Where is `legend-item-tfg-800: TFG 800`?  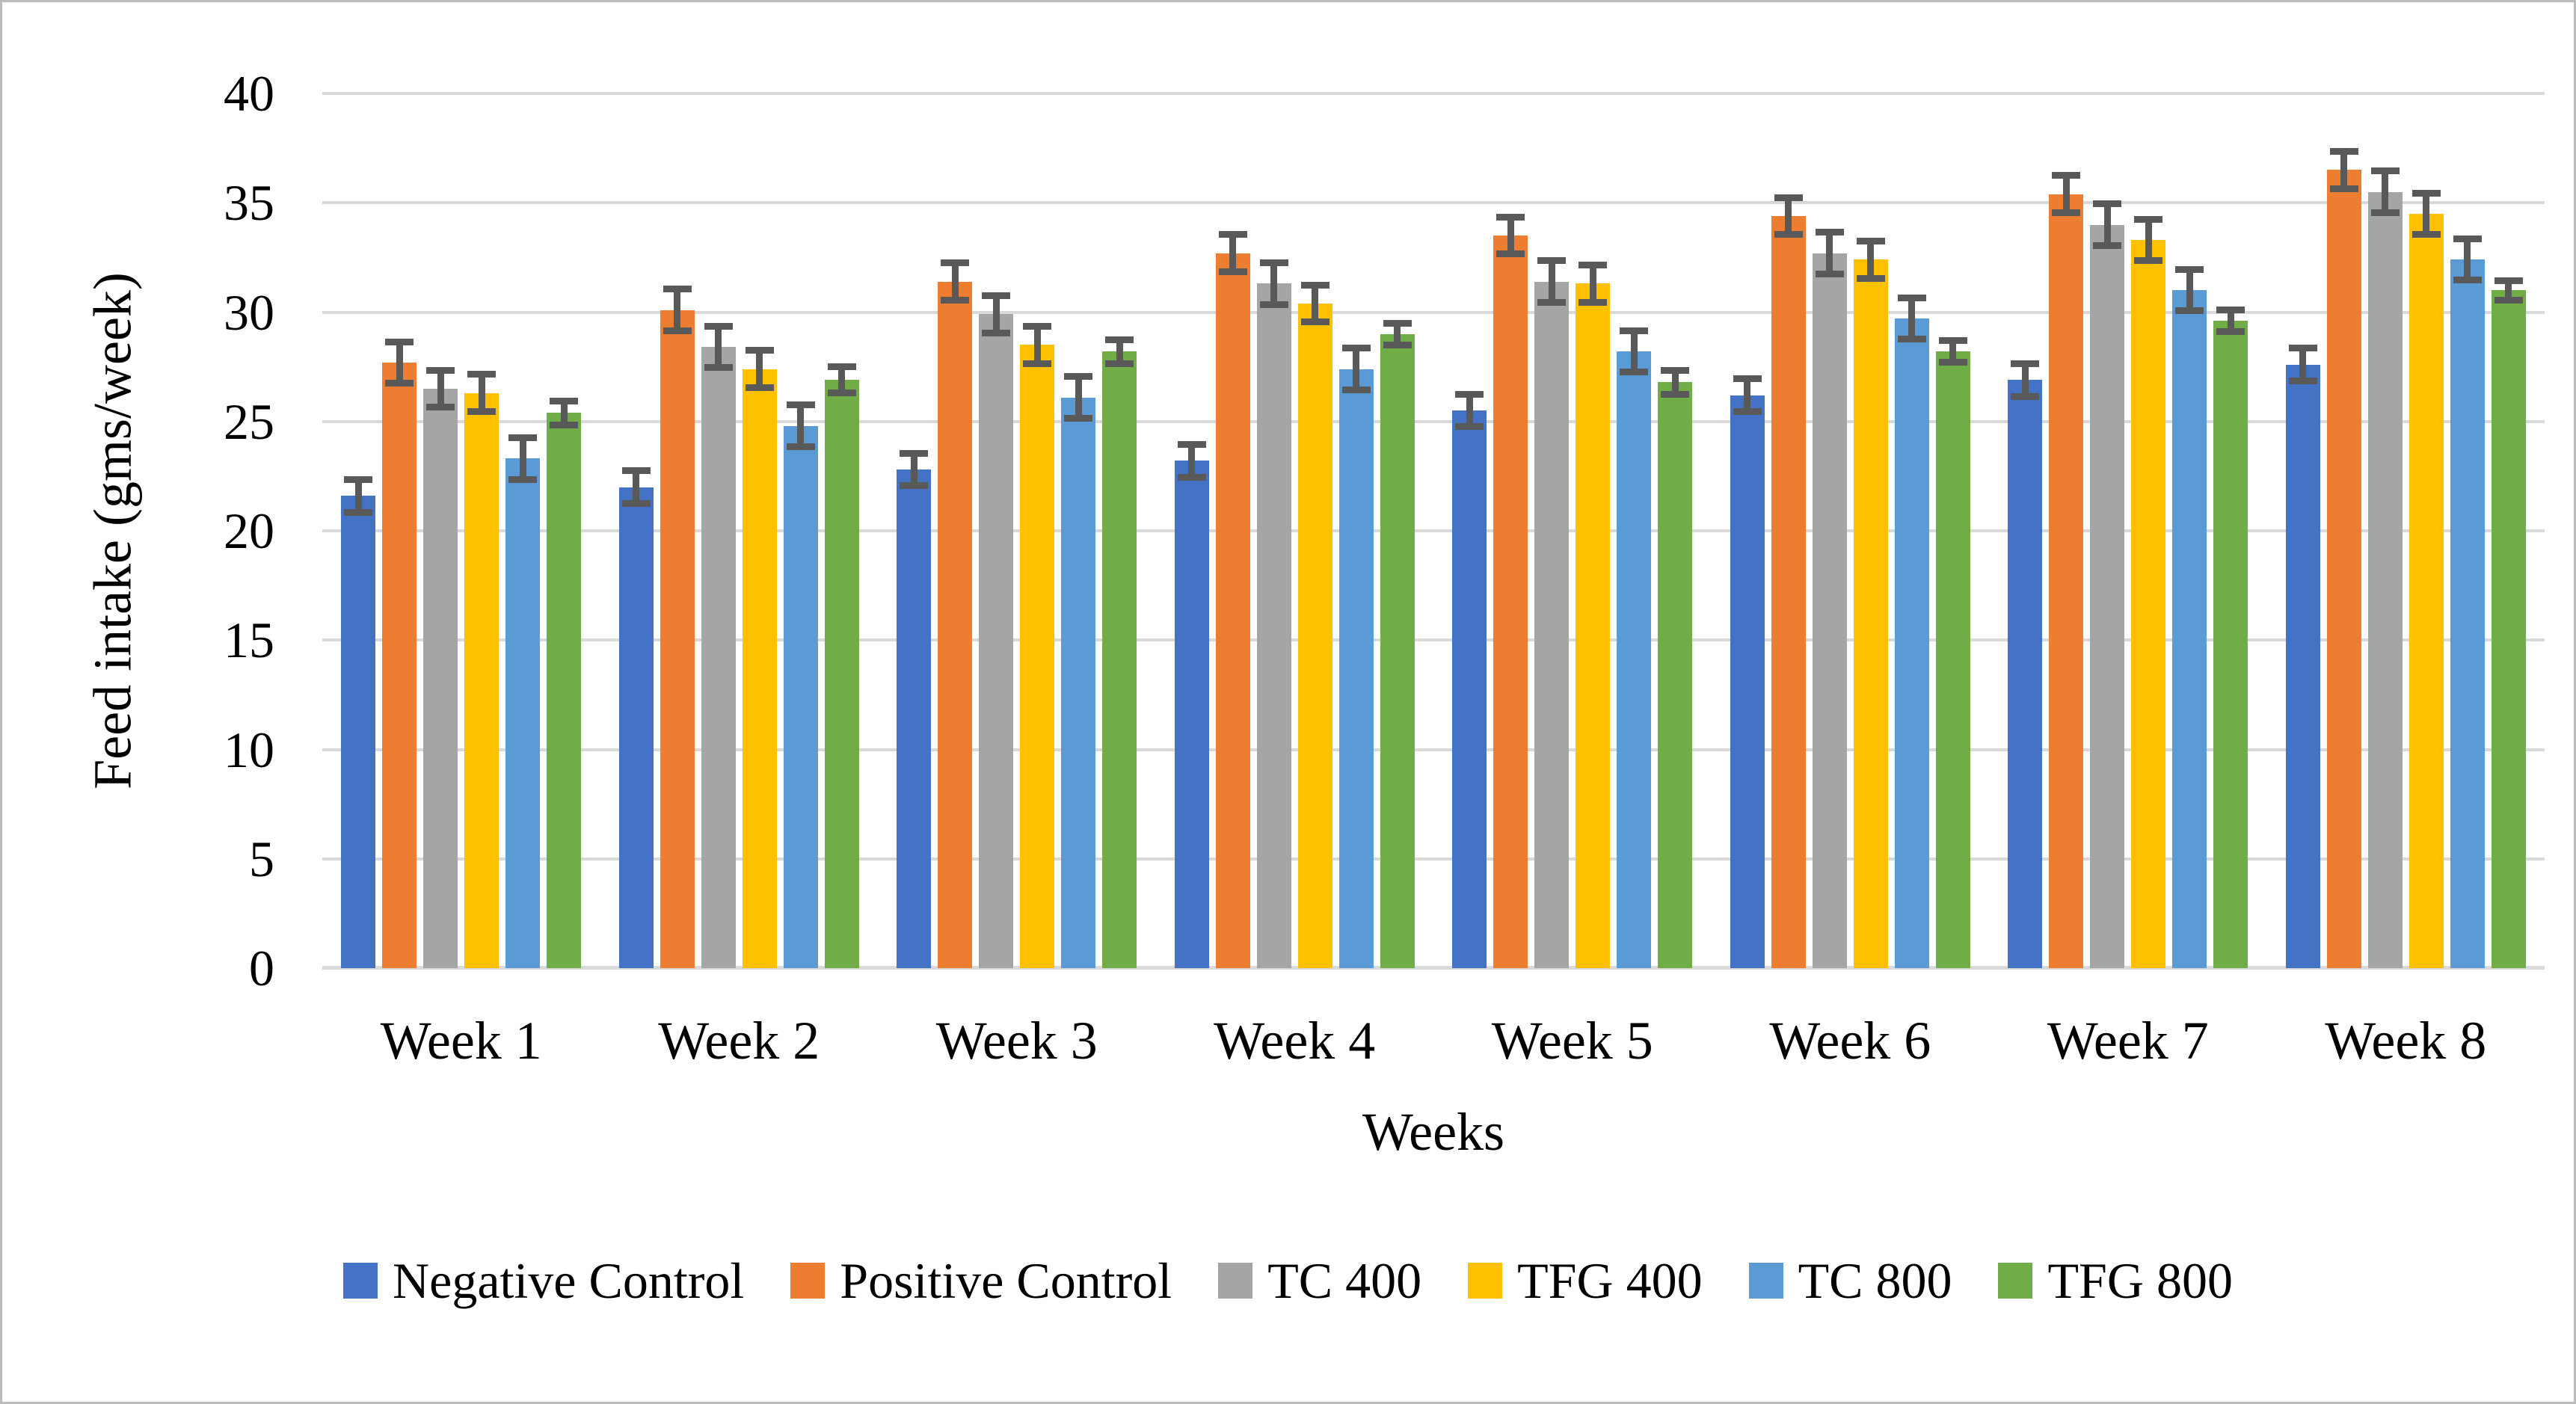 legend-item-tfg-800: TFG 800 is located at coordinates (2115, 1280).